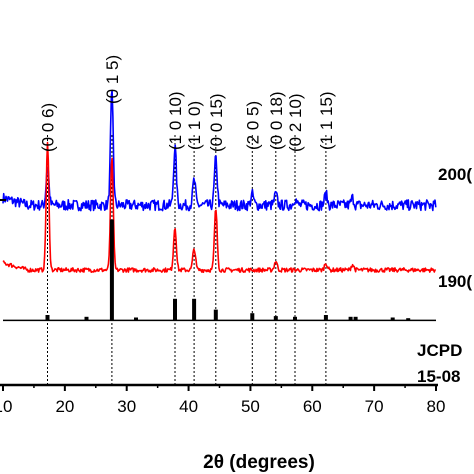  I want to click on x-tick-label: 80, so click(436, 406).